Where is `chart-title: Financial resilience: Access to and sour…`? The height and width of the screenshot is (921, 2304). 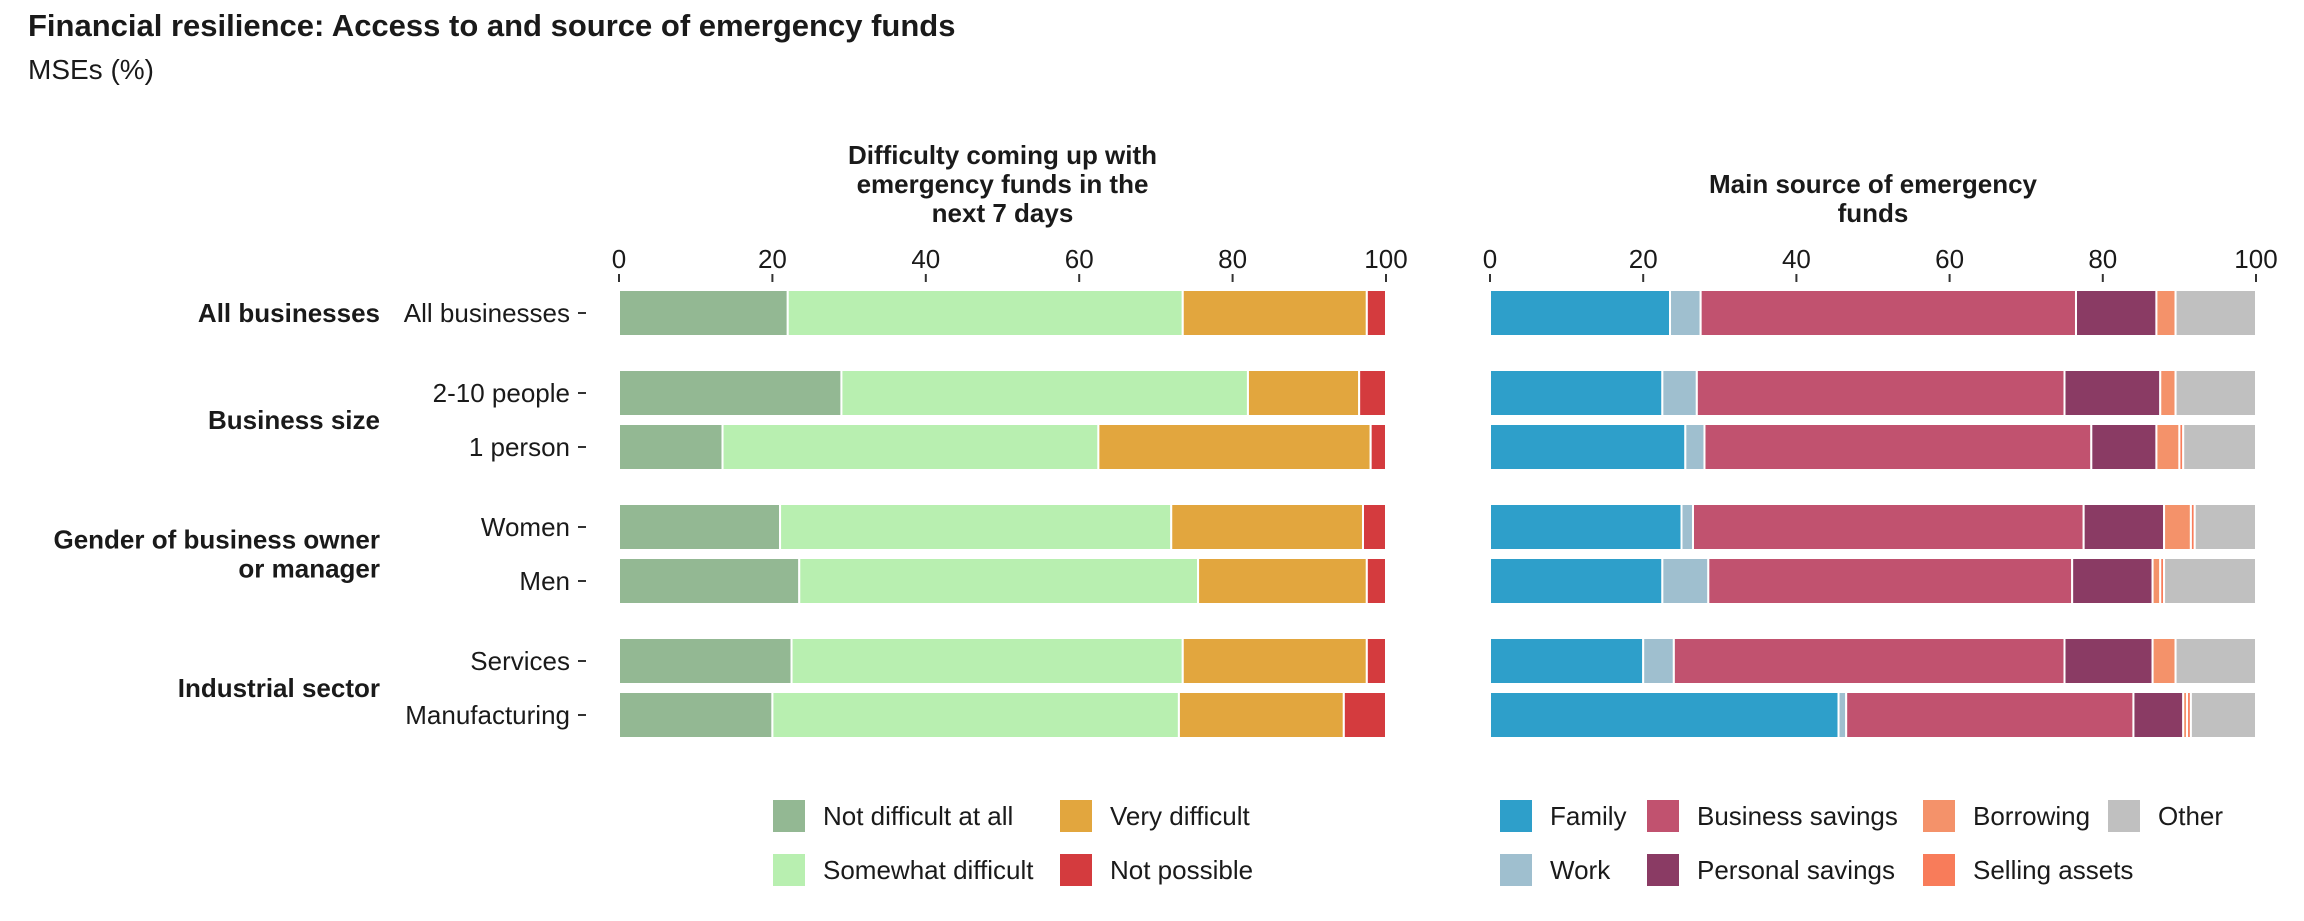
chart-title: Financial resilience: Access to and sour… is located at coordinates (492, 25).